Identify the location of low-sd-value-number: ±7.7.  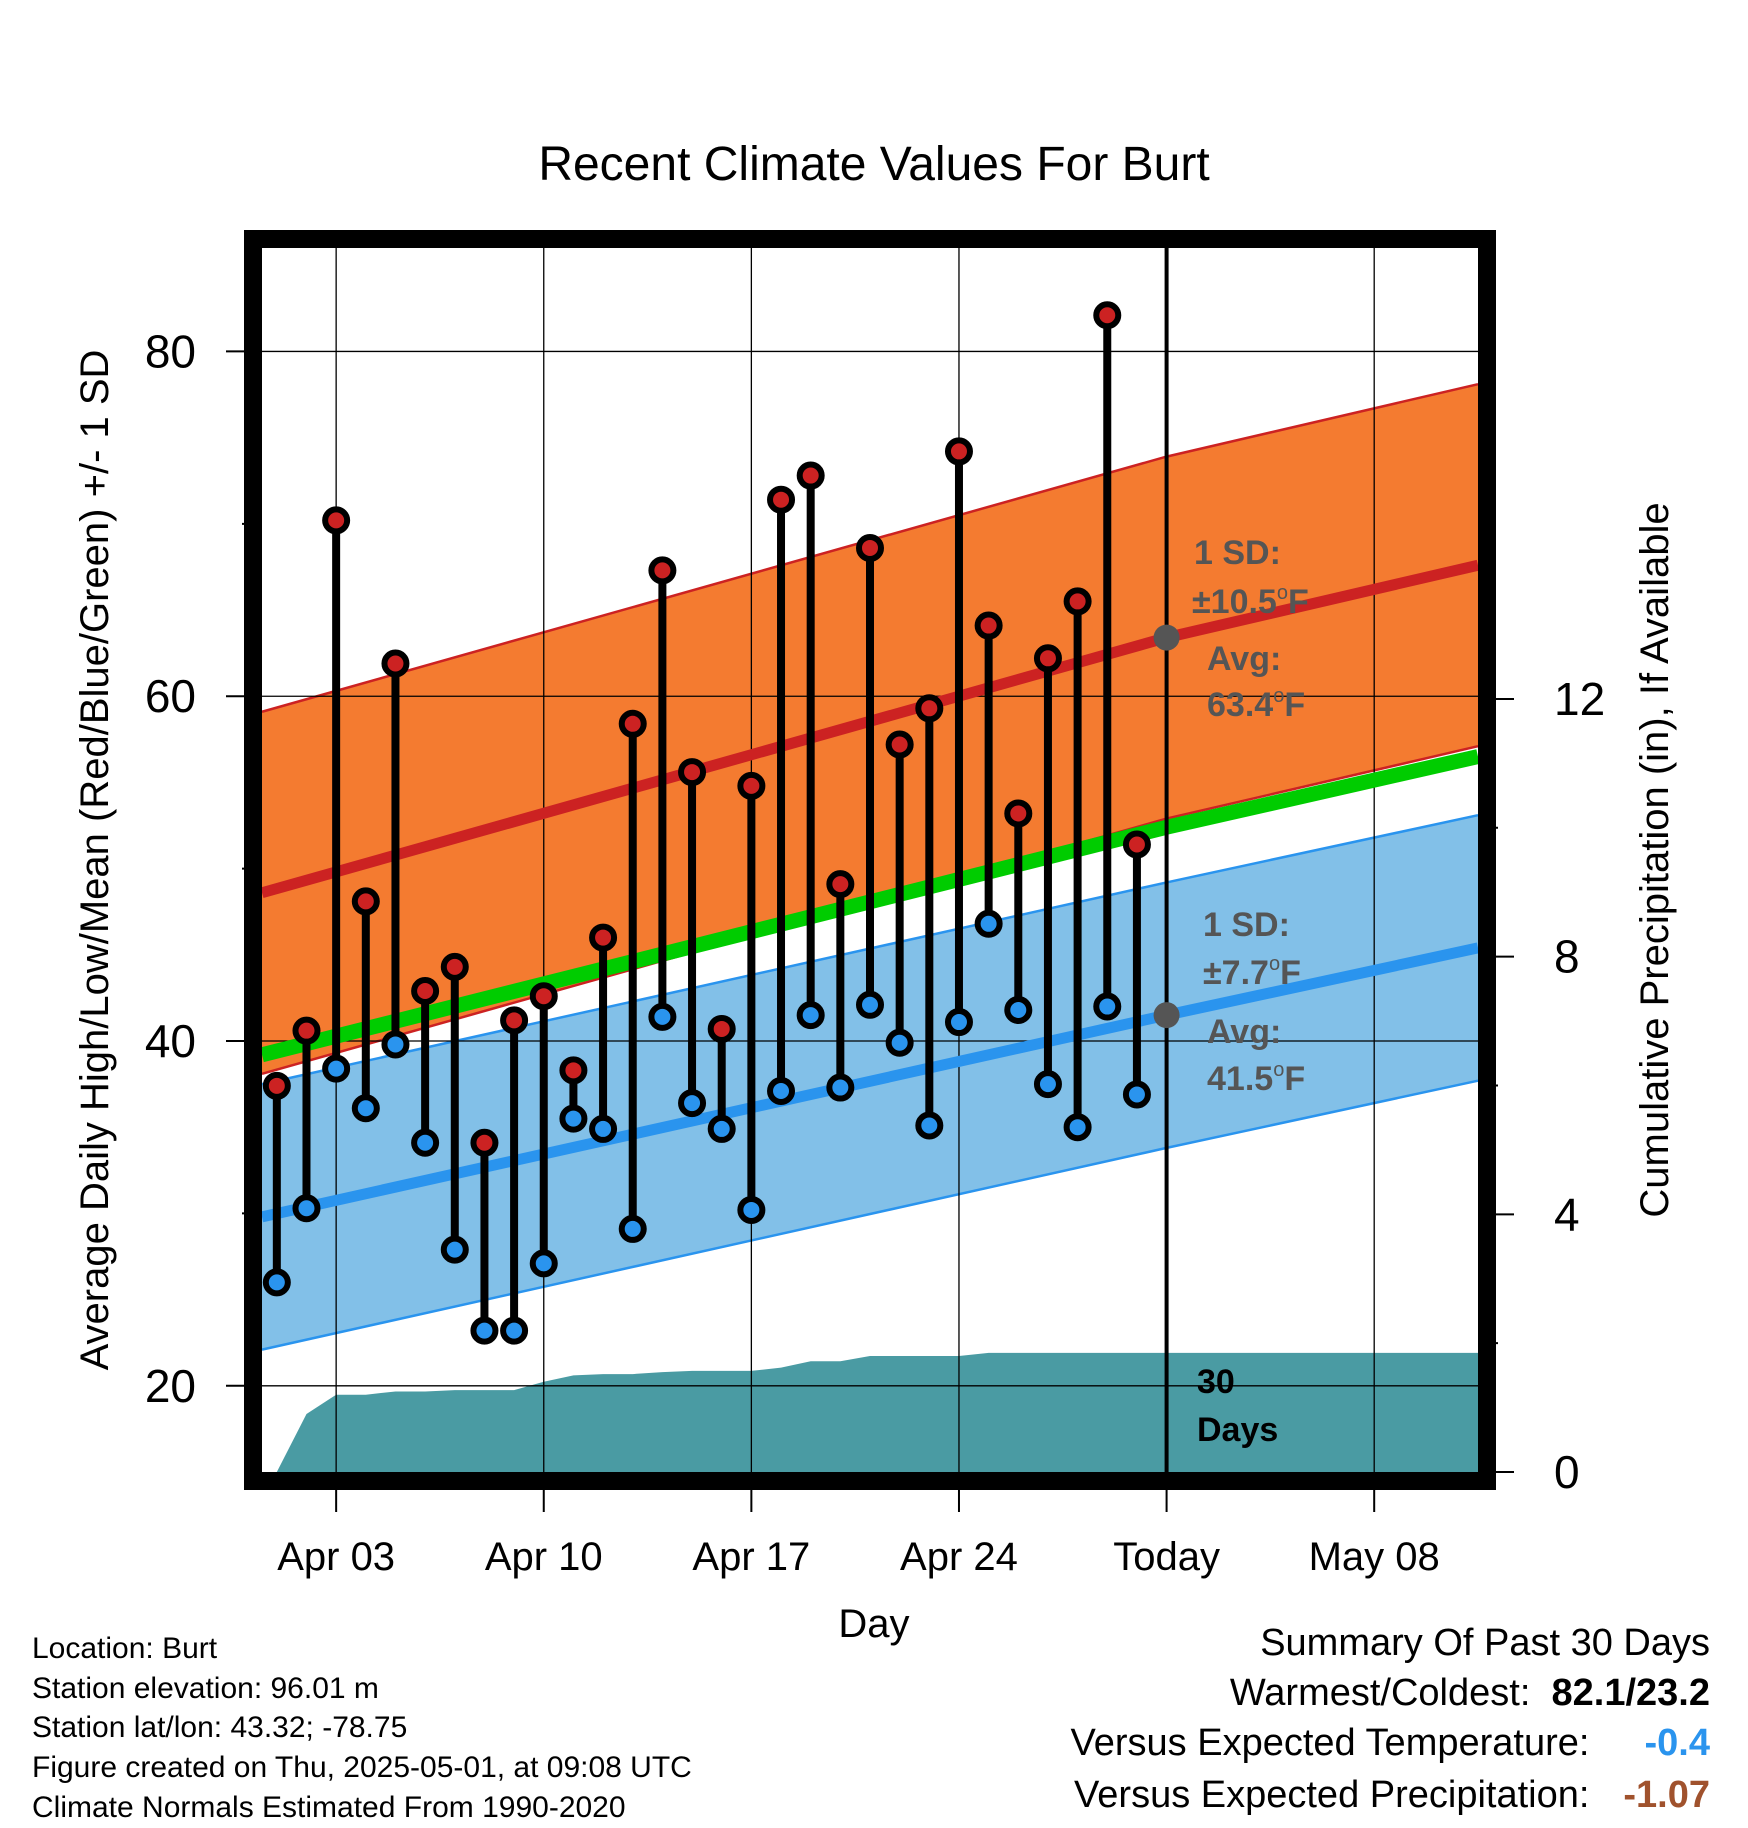
(1236, 973).